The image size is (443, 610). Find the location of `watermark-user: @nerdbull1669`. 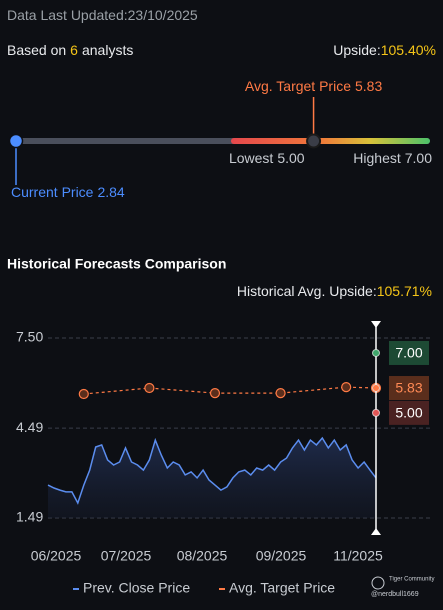

watermark-user: @nerdbull1669 is located at coordinates (395, 594).